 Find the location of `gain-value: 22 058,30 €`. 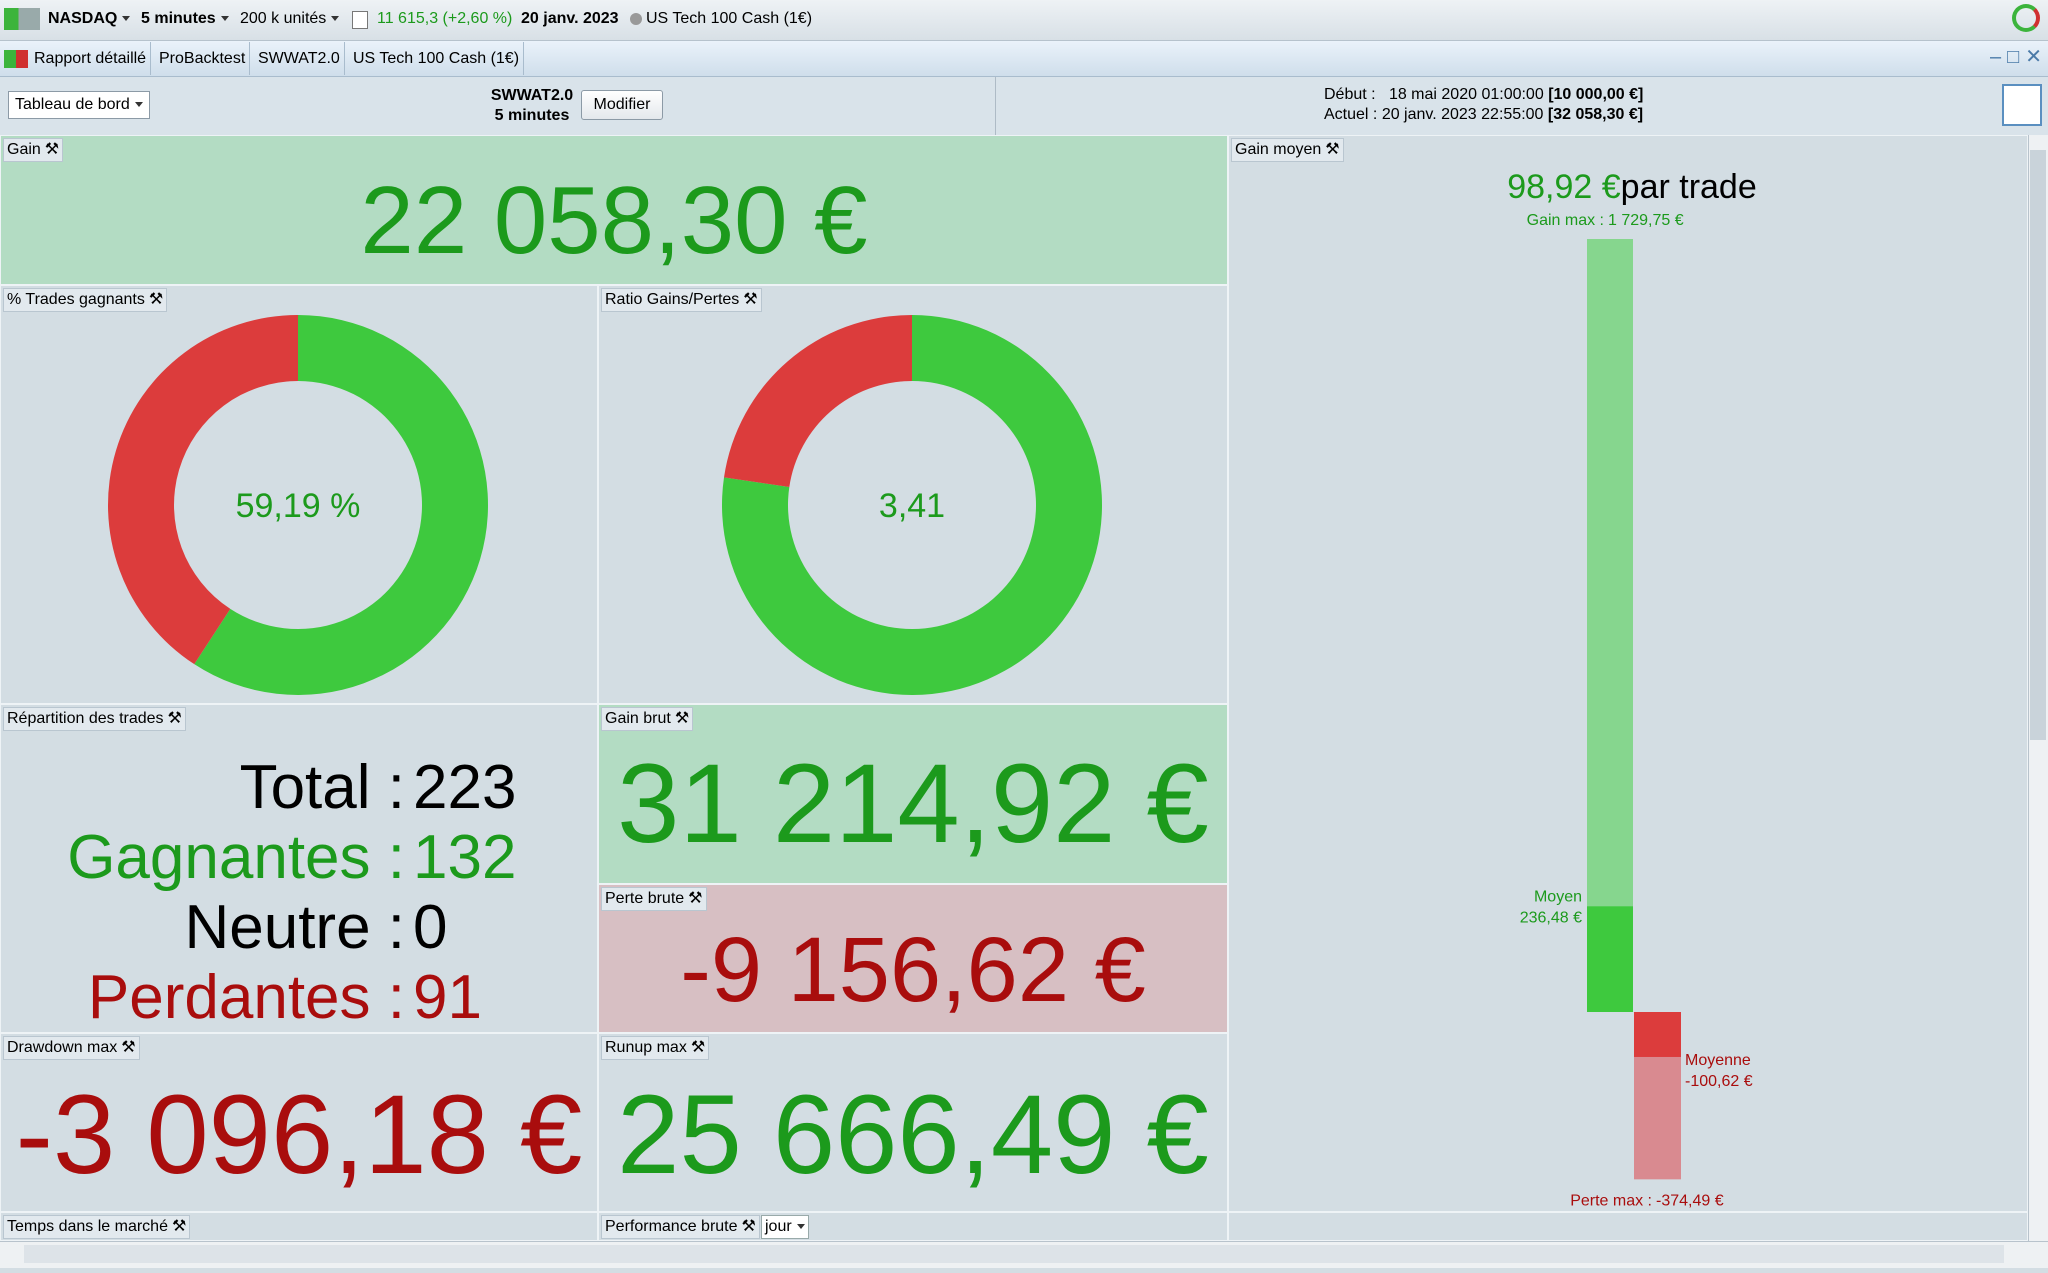

gain-value: 22 058,30 € is located at coordinates (614, 220).